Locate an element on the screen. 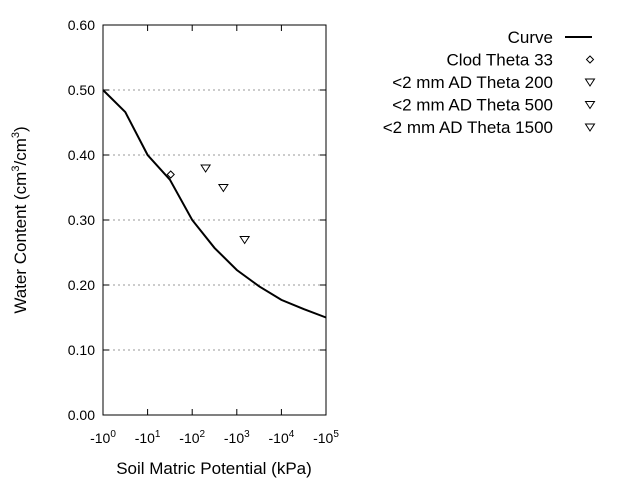  diamond-marker is located at coordinates (170, 174).